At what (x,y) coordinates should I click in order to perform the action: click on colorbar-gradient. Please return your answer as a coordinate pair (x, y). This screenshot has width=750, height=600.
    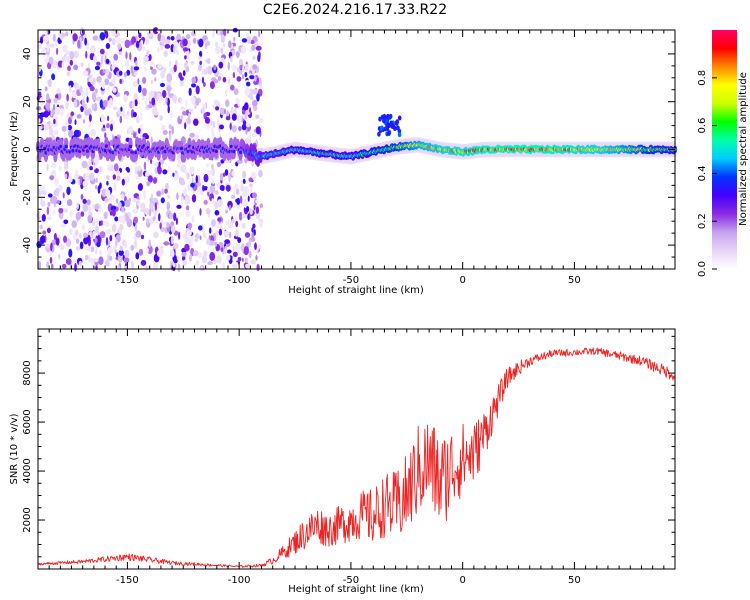
    Looking at the image, I should click on (724, 149).